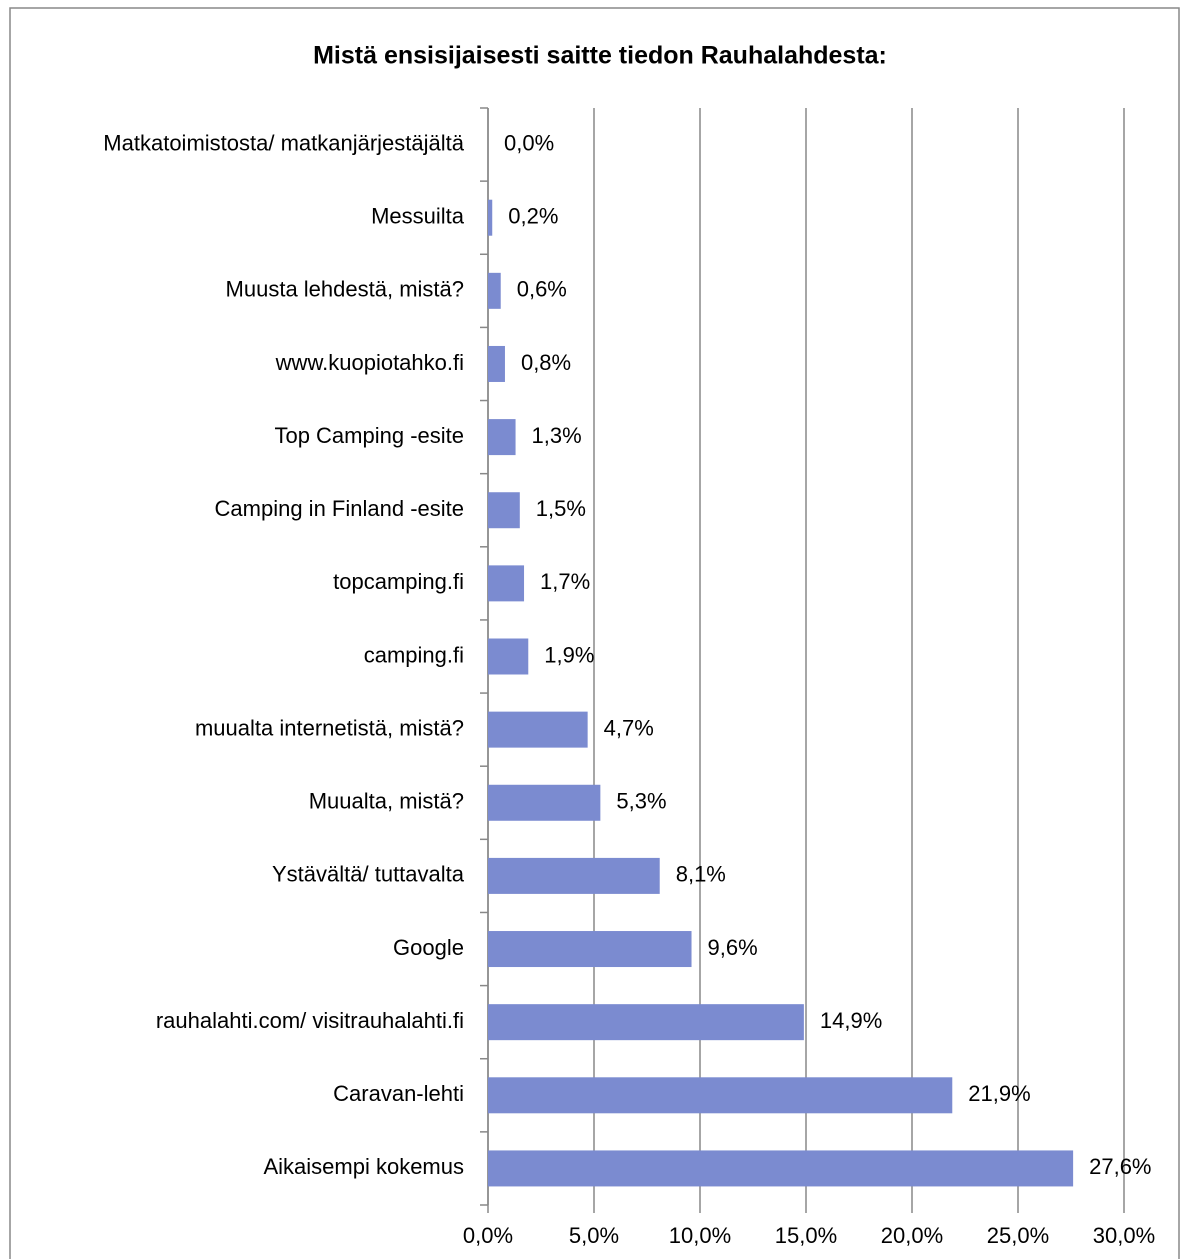 This screenshot has height=1259, width=1181. I want to click on y-tick-label: Aikaisempi kokemus, so click(363, 1166).